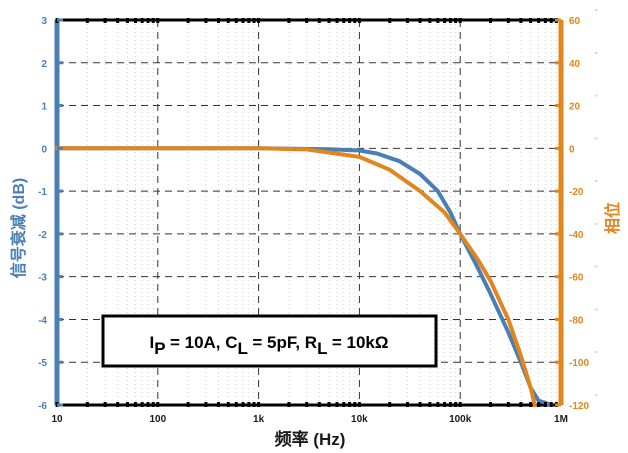  I want to click on right-tick-label: -100, so click(579, 363).